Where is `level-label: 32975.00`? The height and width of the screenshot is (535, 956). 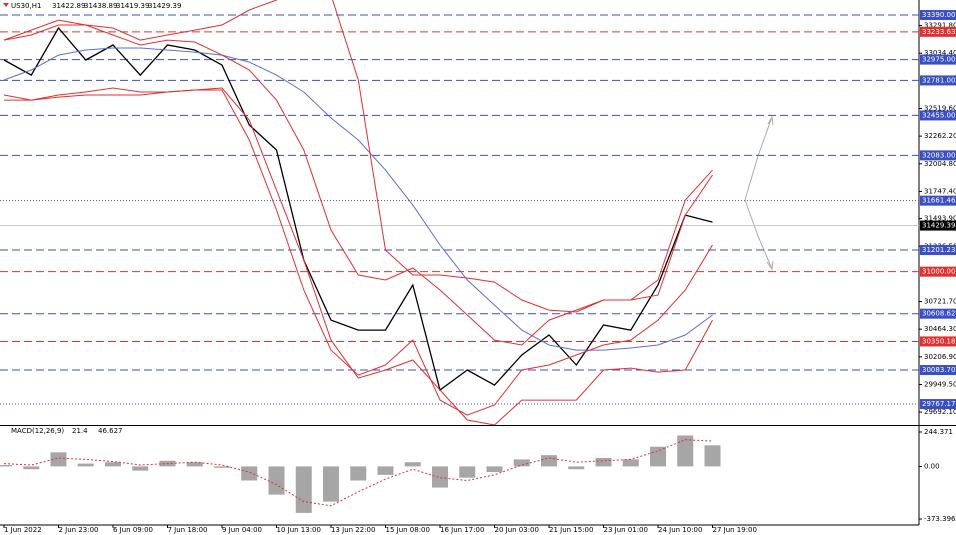
level-label: 32975.00 is located at coordinates (938, 60).